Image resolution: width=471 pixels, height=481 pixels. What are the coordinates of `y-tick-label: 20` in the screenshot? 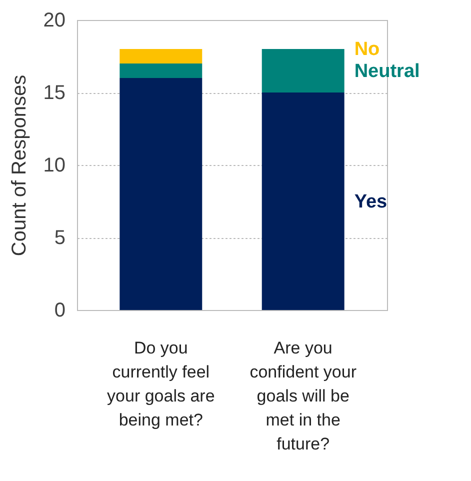 It's located at (54, 21).